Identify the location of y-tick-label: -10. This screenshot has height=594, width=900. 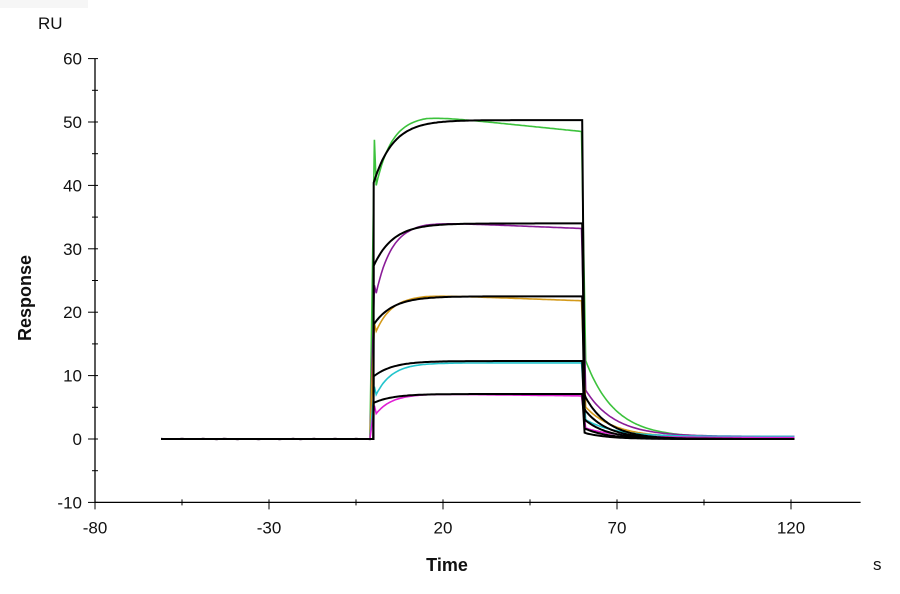
(69, 502).